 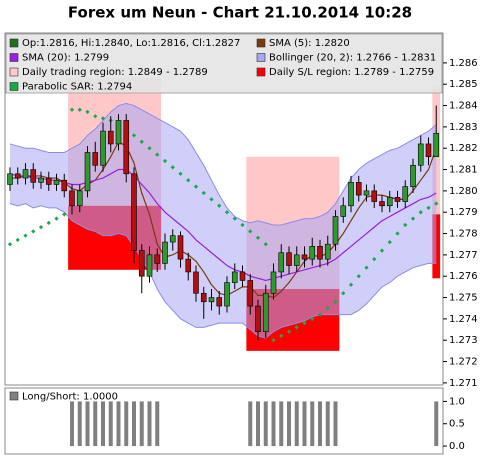 I want to click on legend-label: Bollinger (20, 2): 1.2766 - 1.2831, so click(x=352, y=58).